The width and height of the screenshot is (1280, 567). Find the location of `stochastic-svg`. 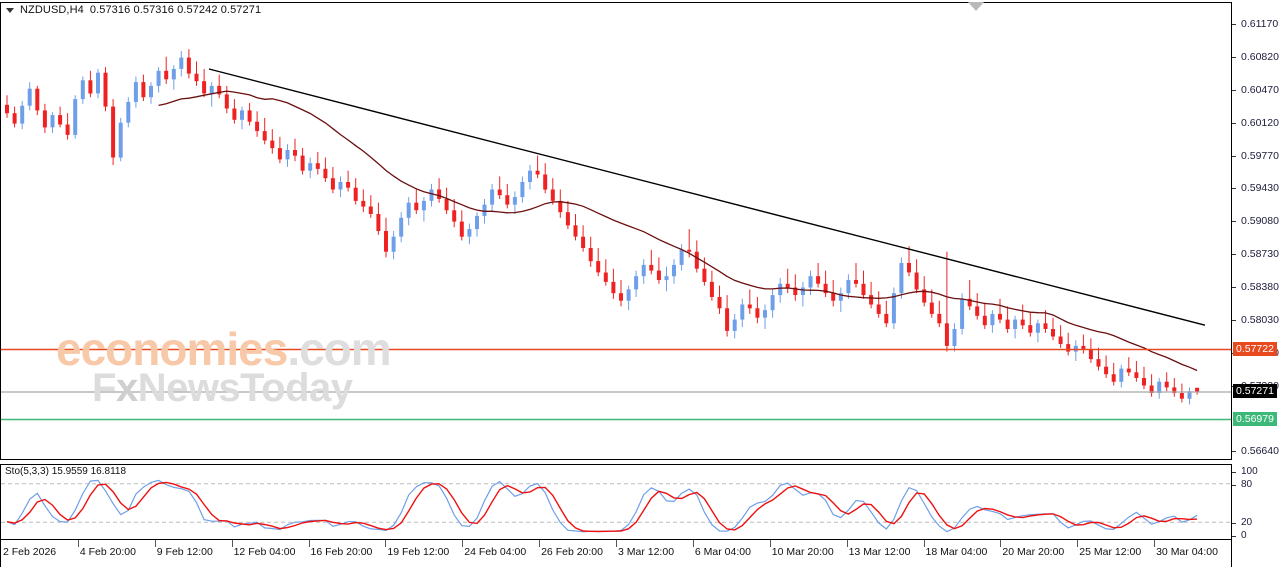

stochastic-svg is located at coordinates (616, 506).